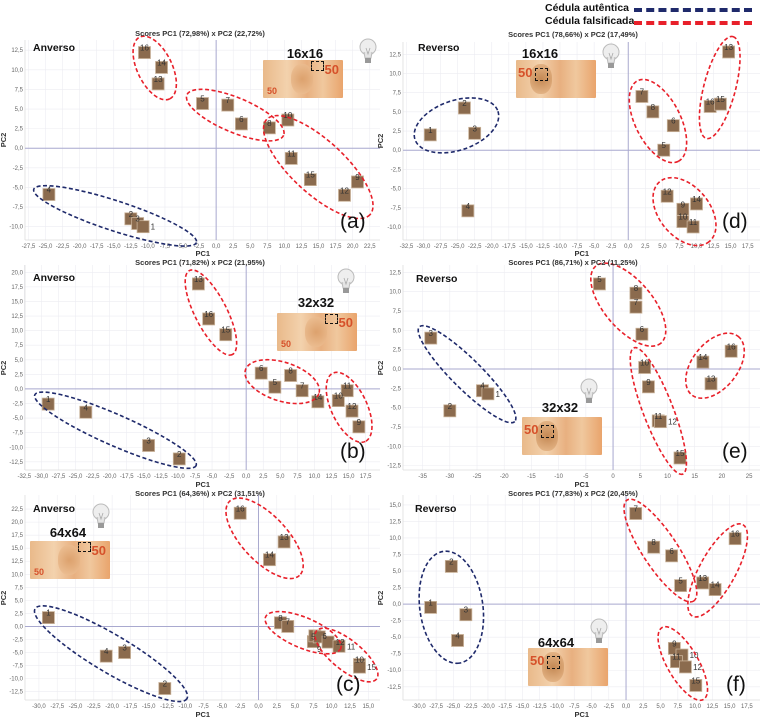  I want to click on x-tick-label: -22,5, so click(471, 707).